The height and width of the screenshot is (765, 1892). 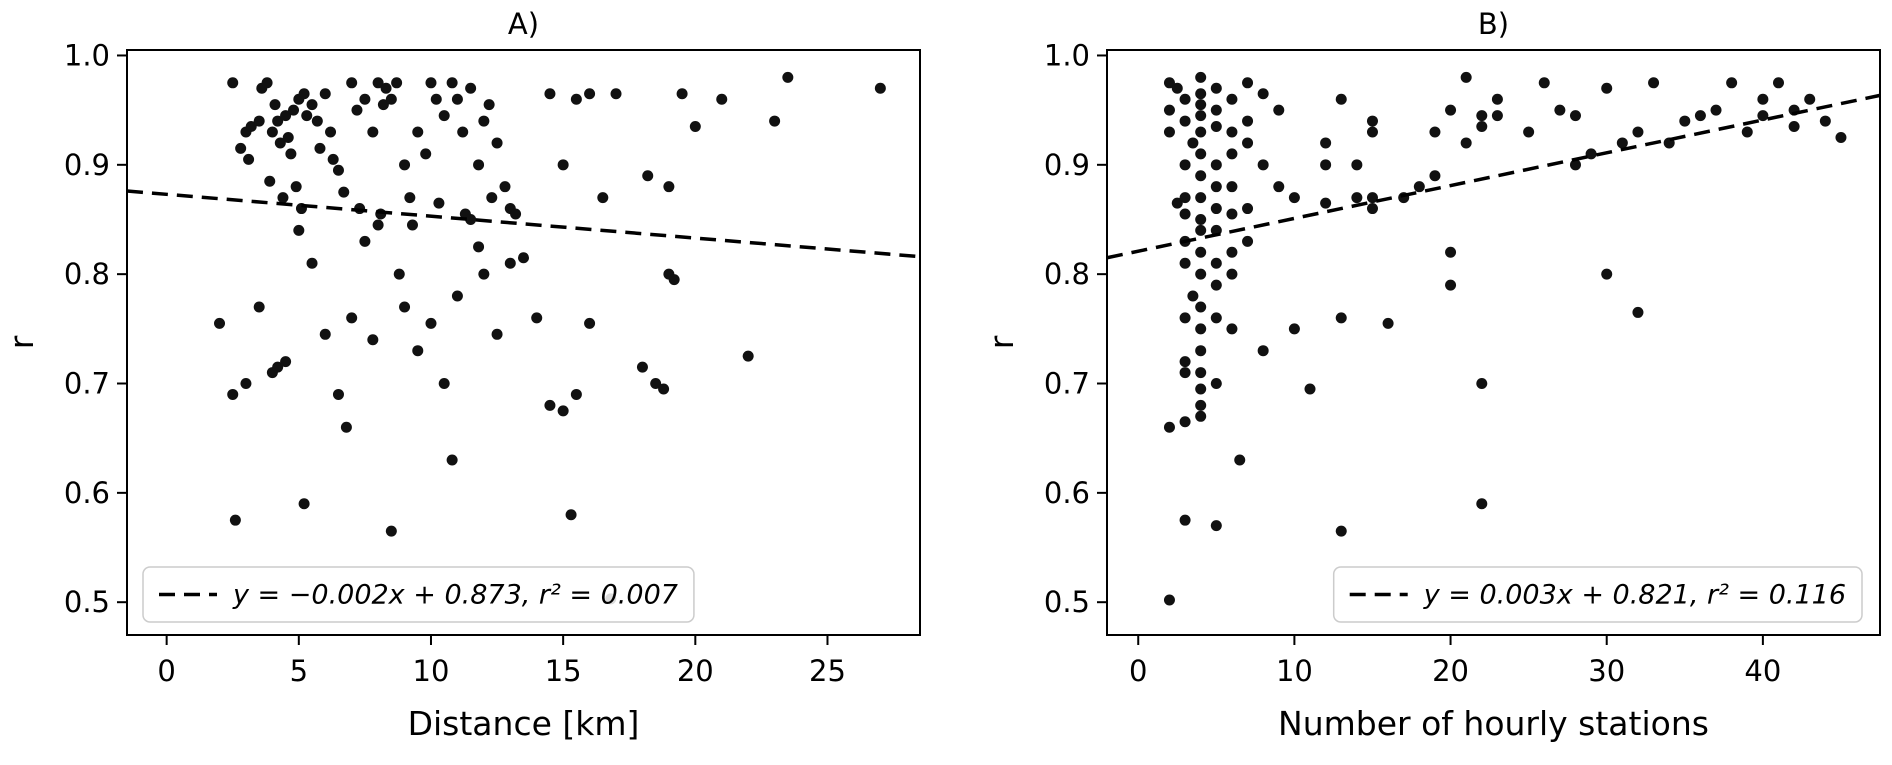 What do you see at coordinates (418, 594) in the screenshot?
I see `legend: y = −0.002x + 0.873, r² = 0.007` at bounding box center [418, 594].